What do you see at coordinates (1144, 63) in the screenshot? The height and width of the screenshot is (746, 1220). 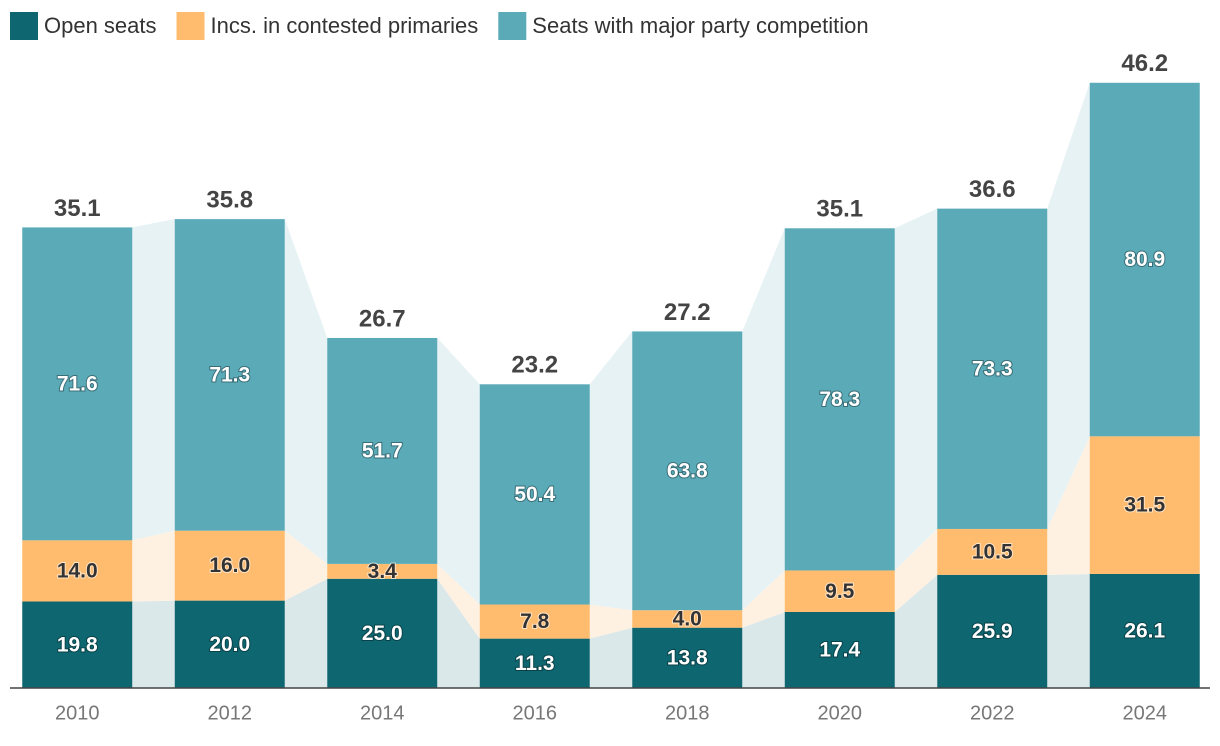 I see `total-label: 46.2` at bounding box center [1144, 63].